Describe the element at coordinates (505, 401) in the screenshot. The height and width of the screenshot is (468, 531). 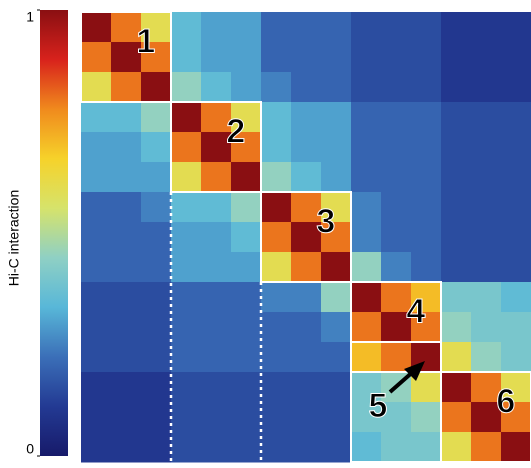
I see `domain-label: 6` at that location.